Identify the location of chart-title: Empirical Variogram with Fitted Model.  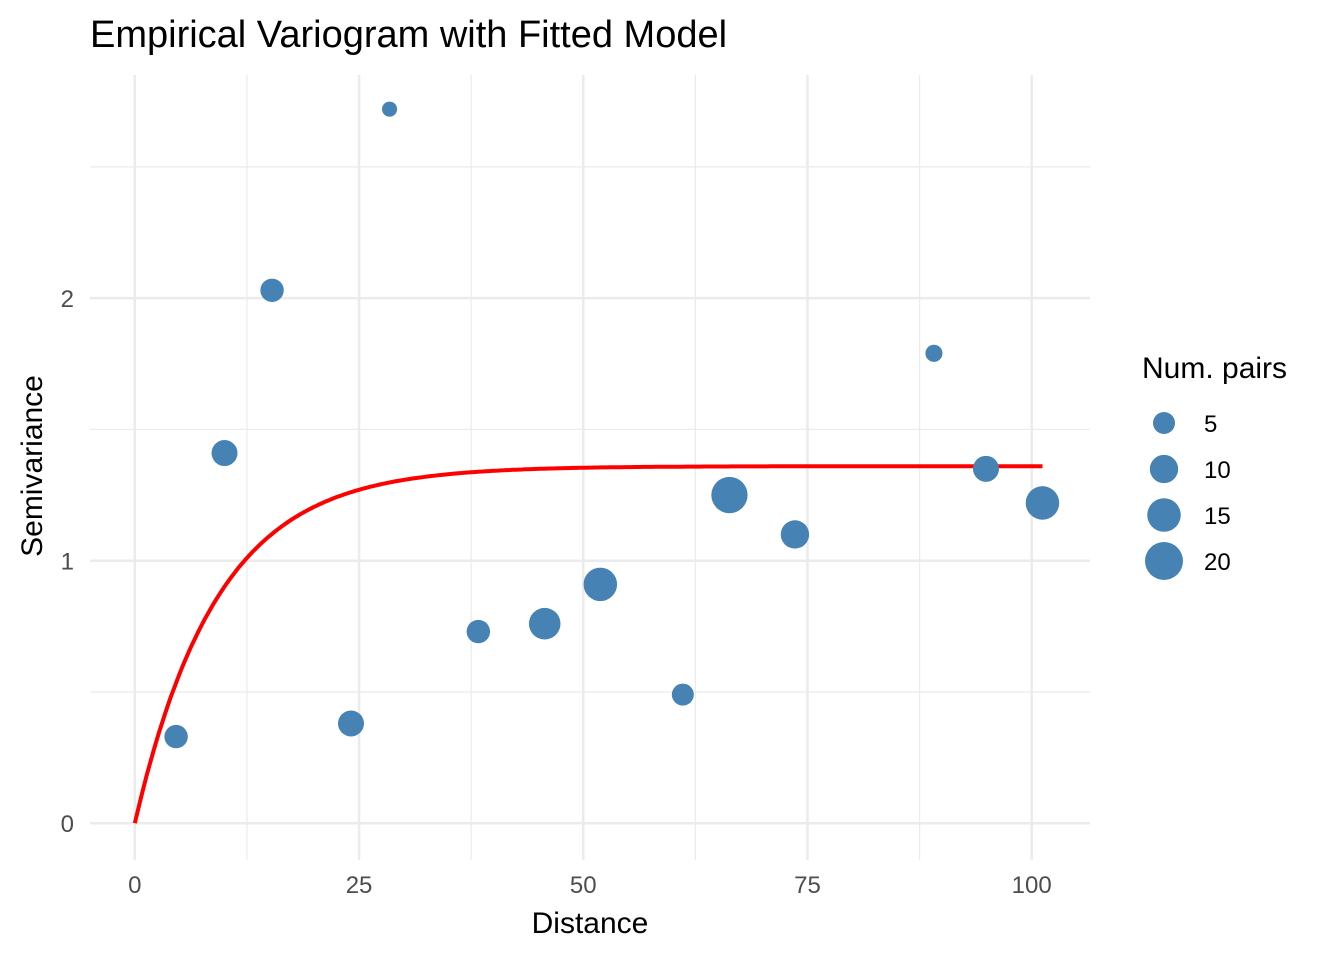
(408, 35).